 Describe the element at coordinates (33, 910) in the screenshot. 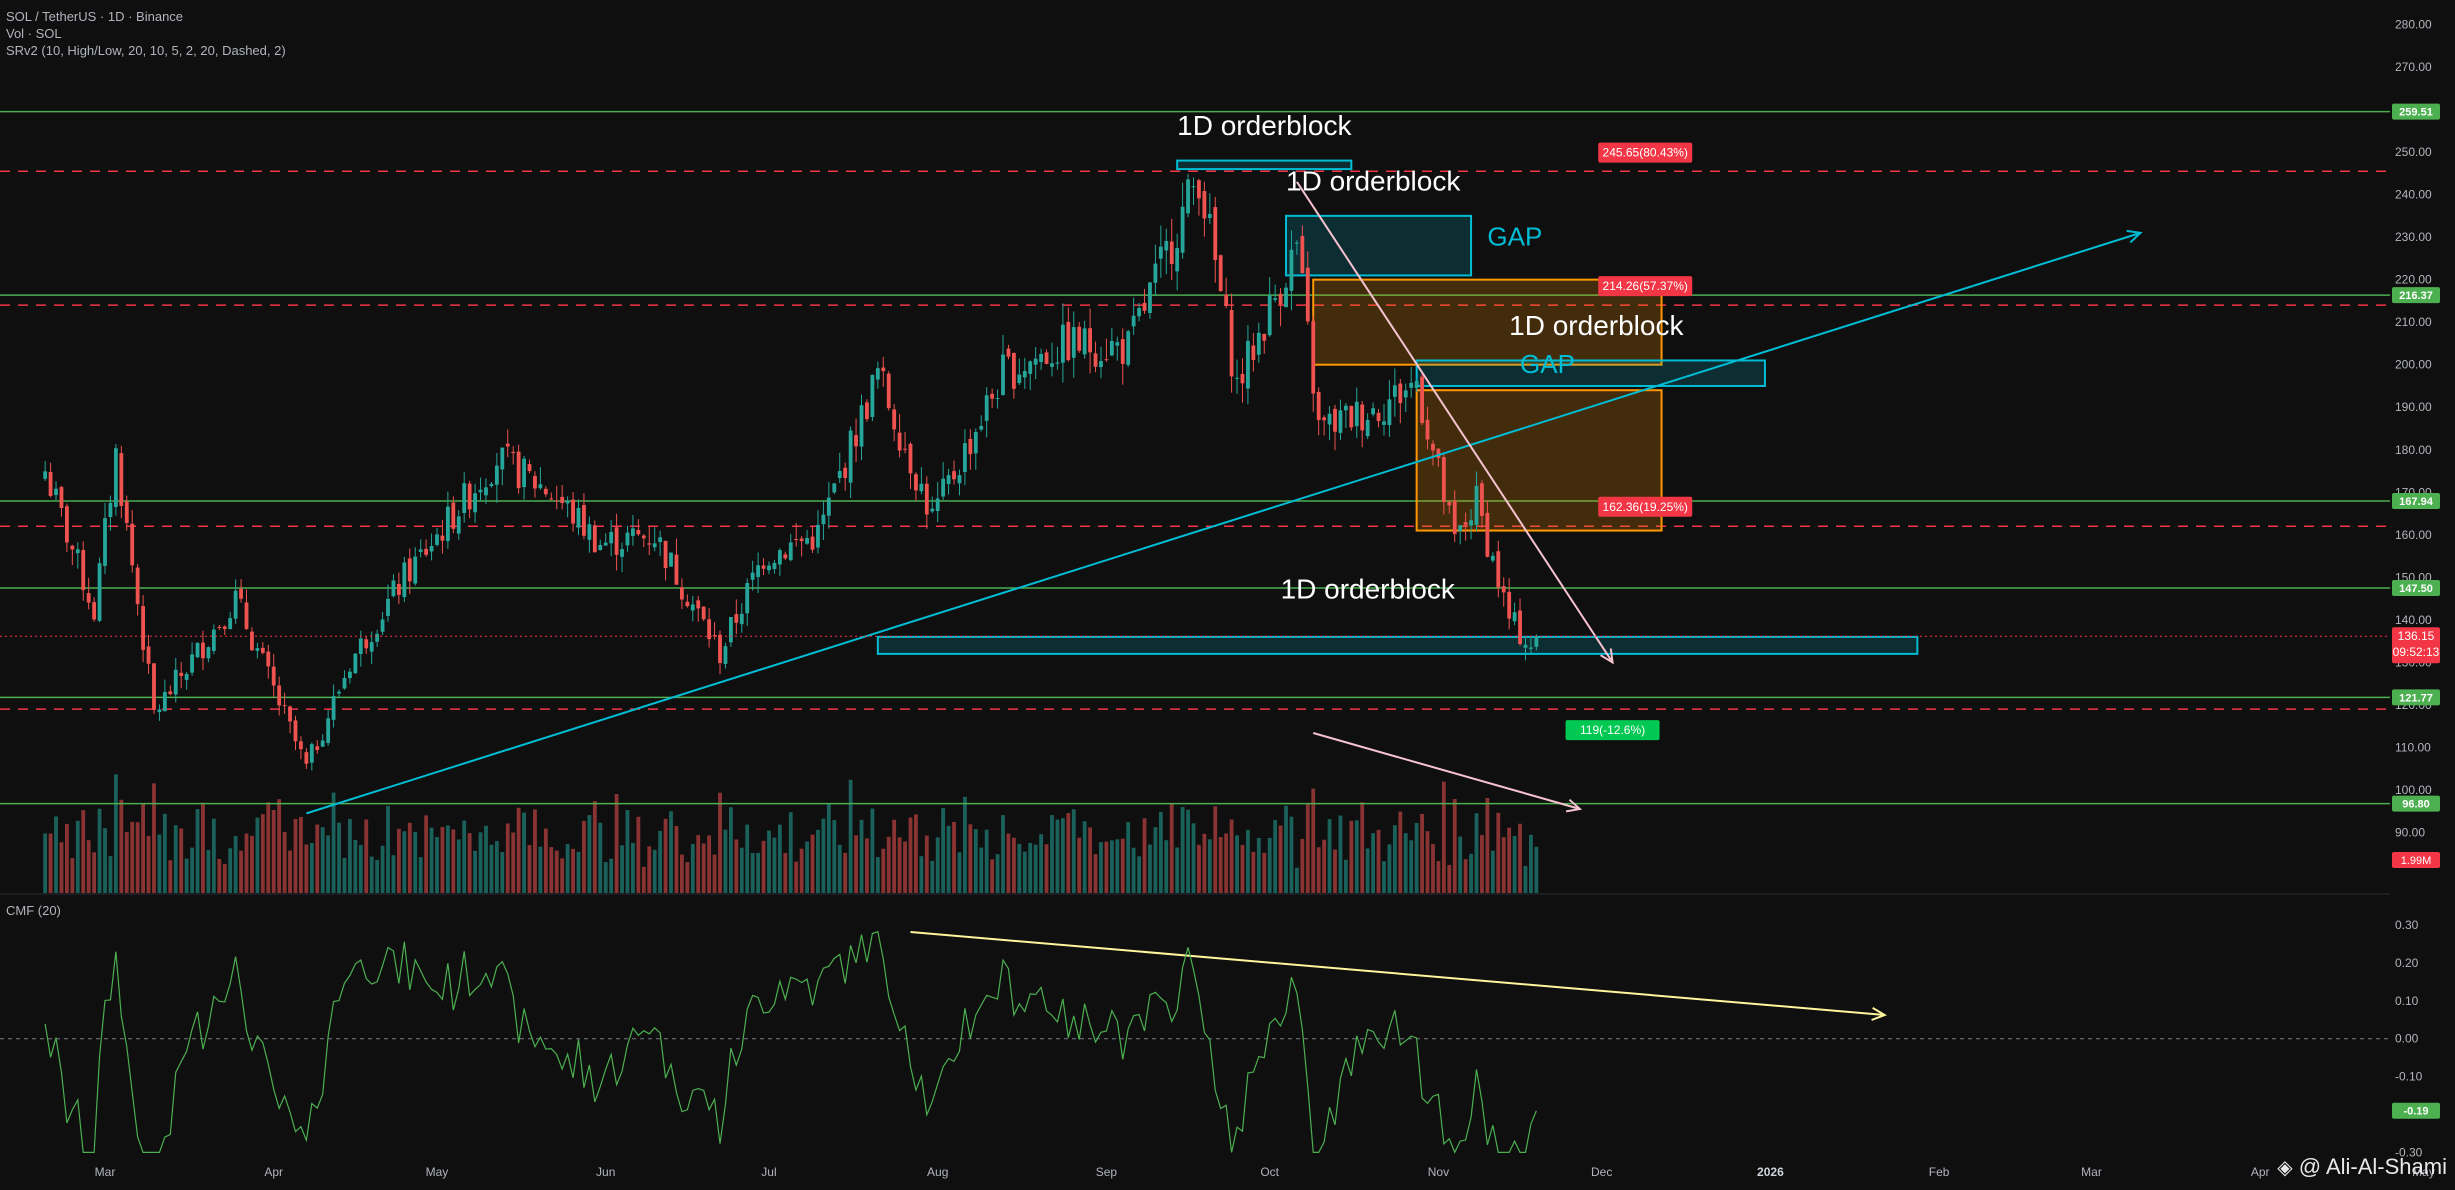

I see `cmf-legend: CMF (20)` at that location.